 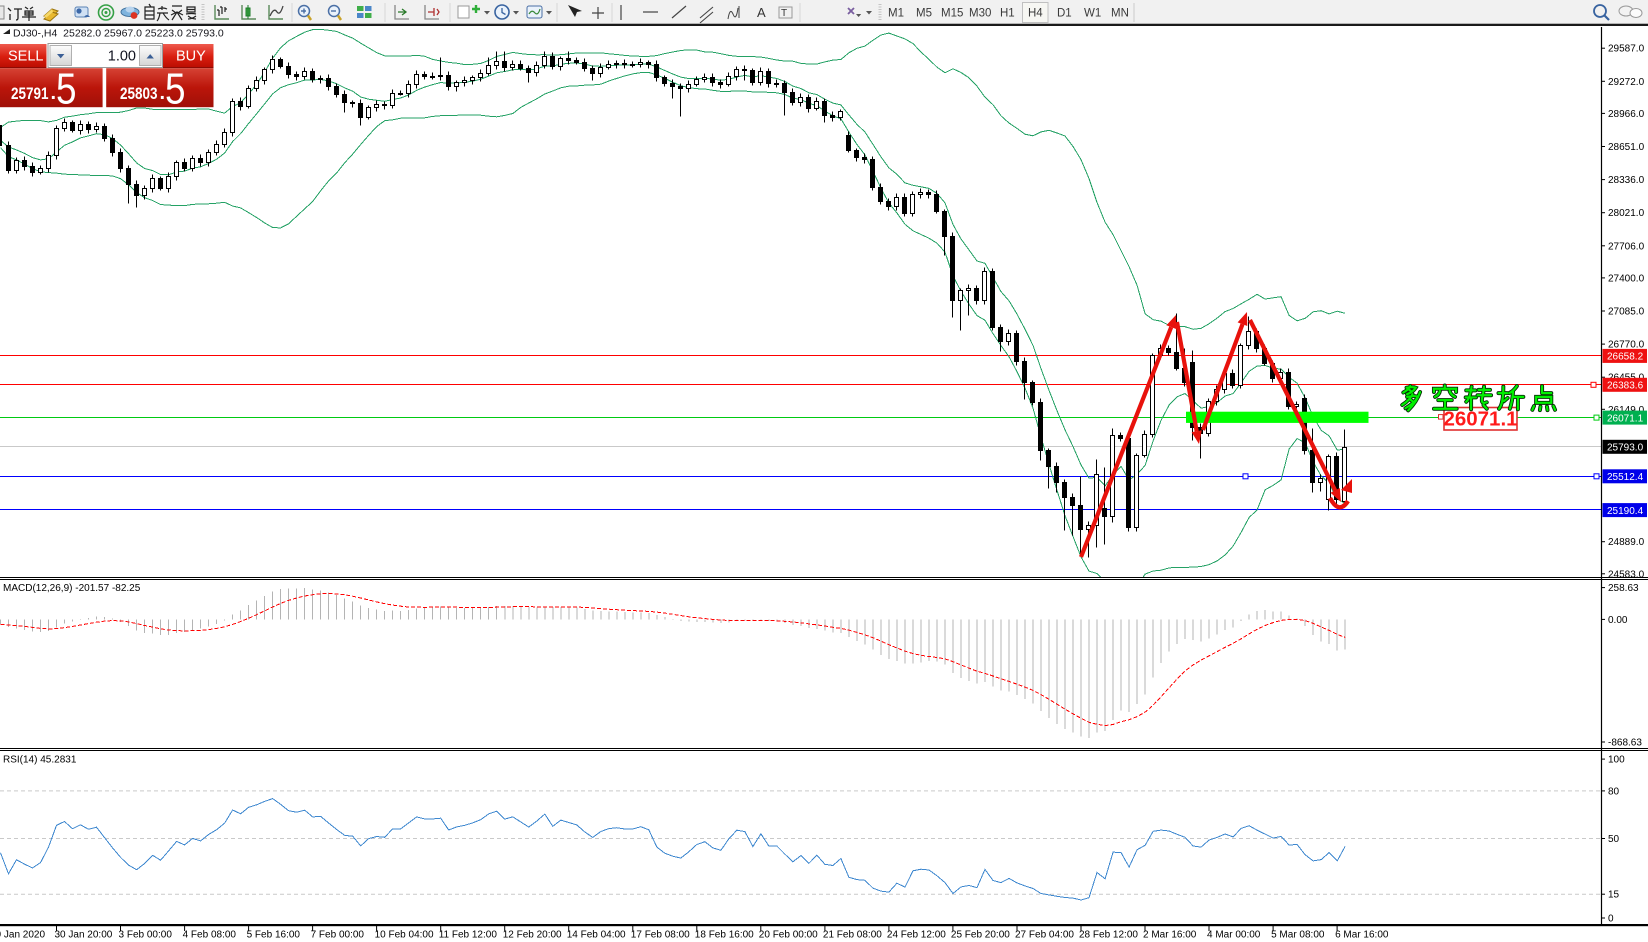 I want to click on svg-text: 18 Feb 16:00, so click(x=724, y=935).